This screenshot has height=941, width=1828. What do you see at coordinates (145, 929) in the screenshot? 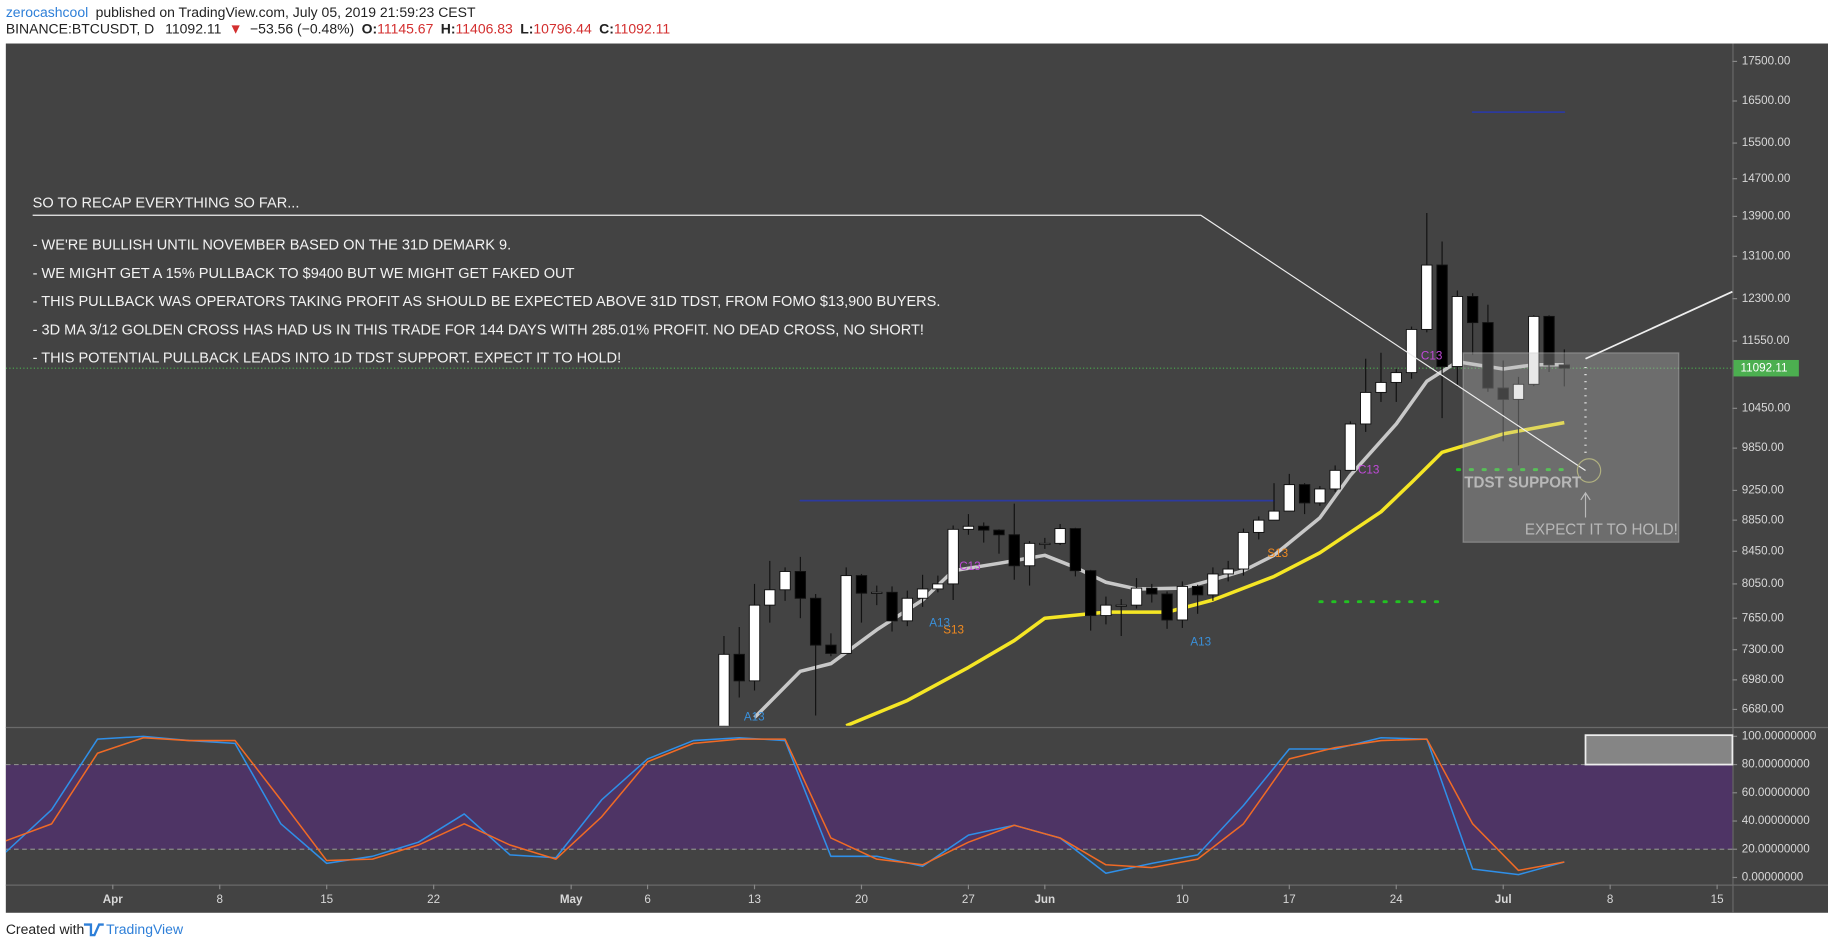
I see `footer-brand: TradingView` at bounding box center [145, 929].